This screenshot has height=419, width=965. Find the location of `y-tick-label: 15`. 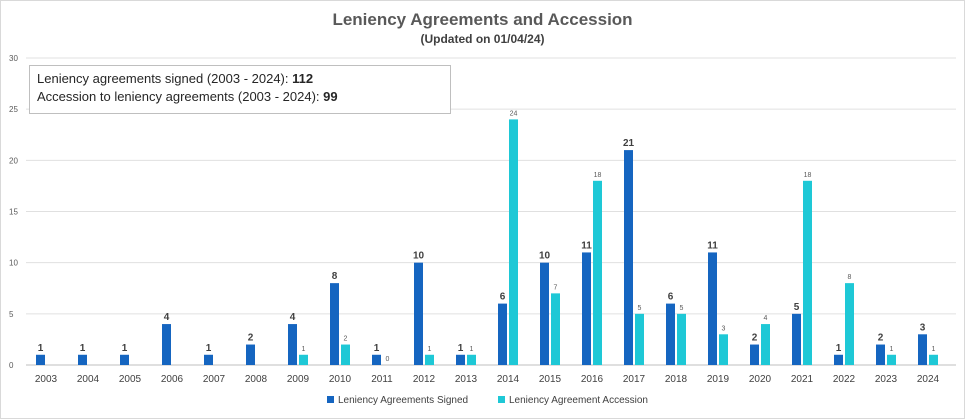

y-tick-label: 15 is located at coordinates (13, 212).